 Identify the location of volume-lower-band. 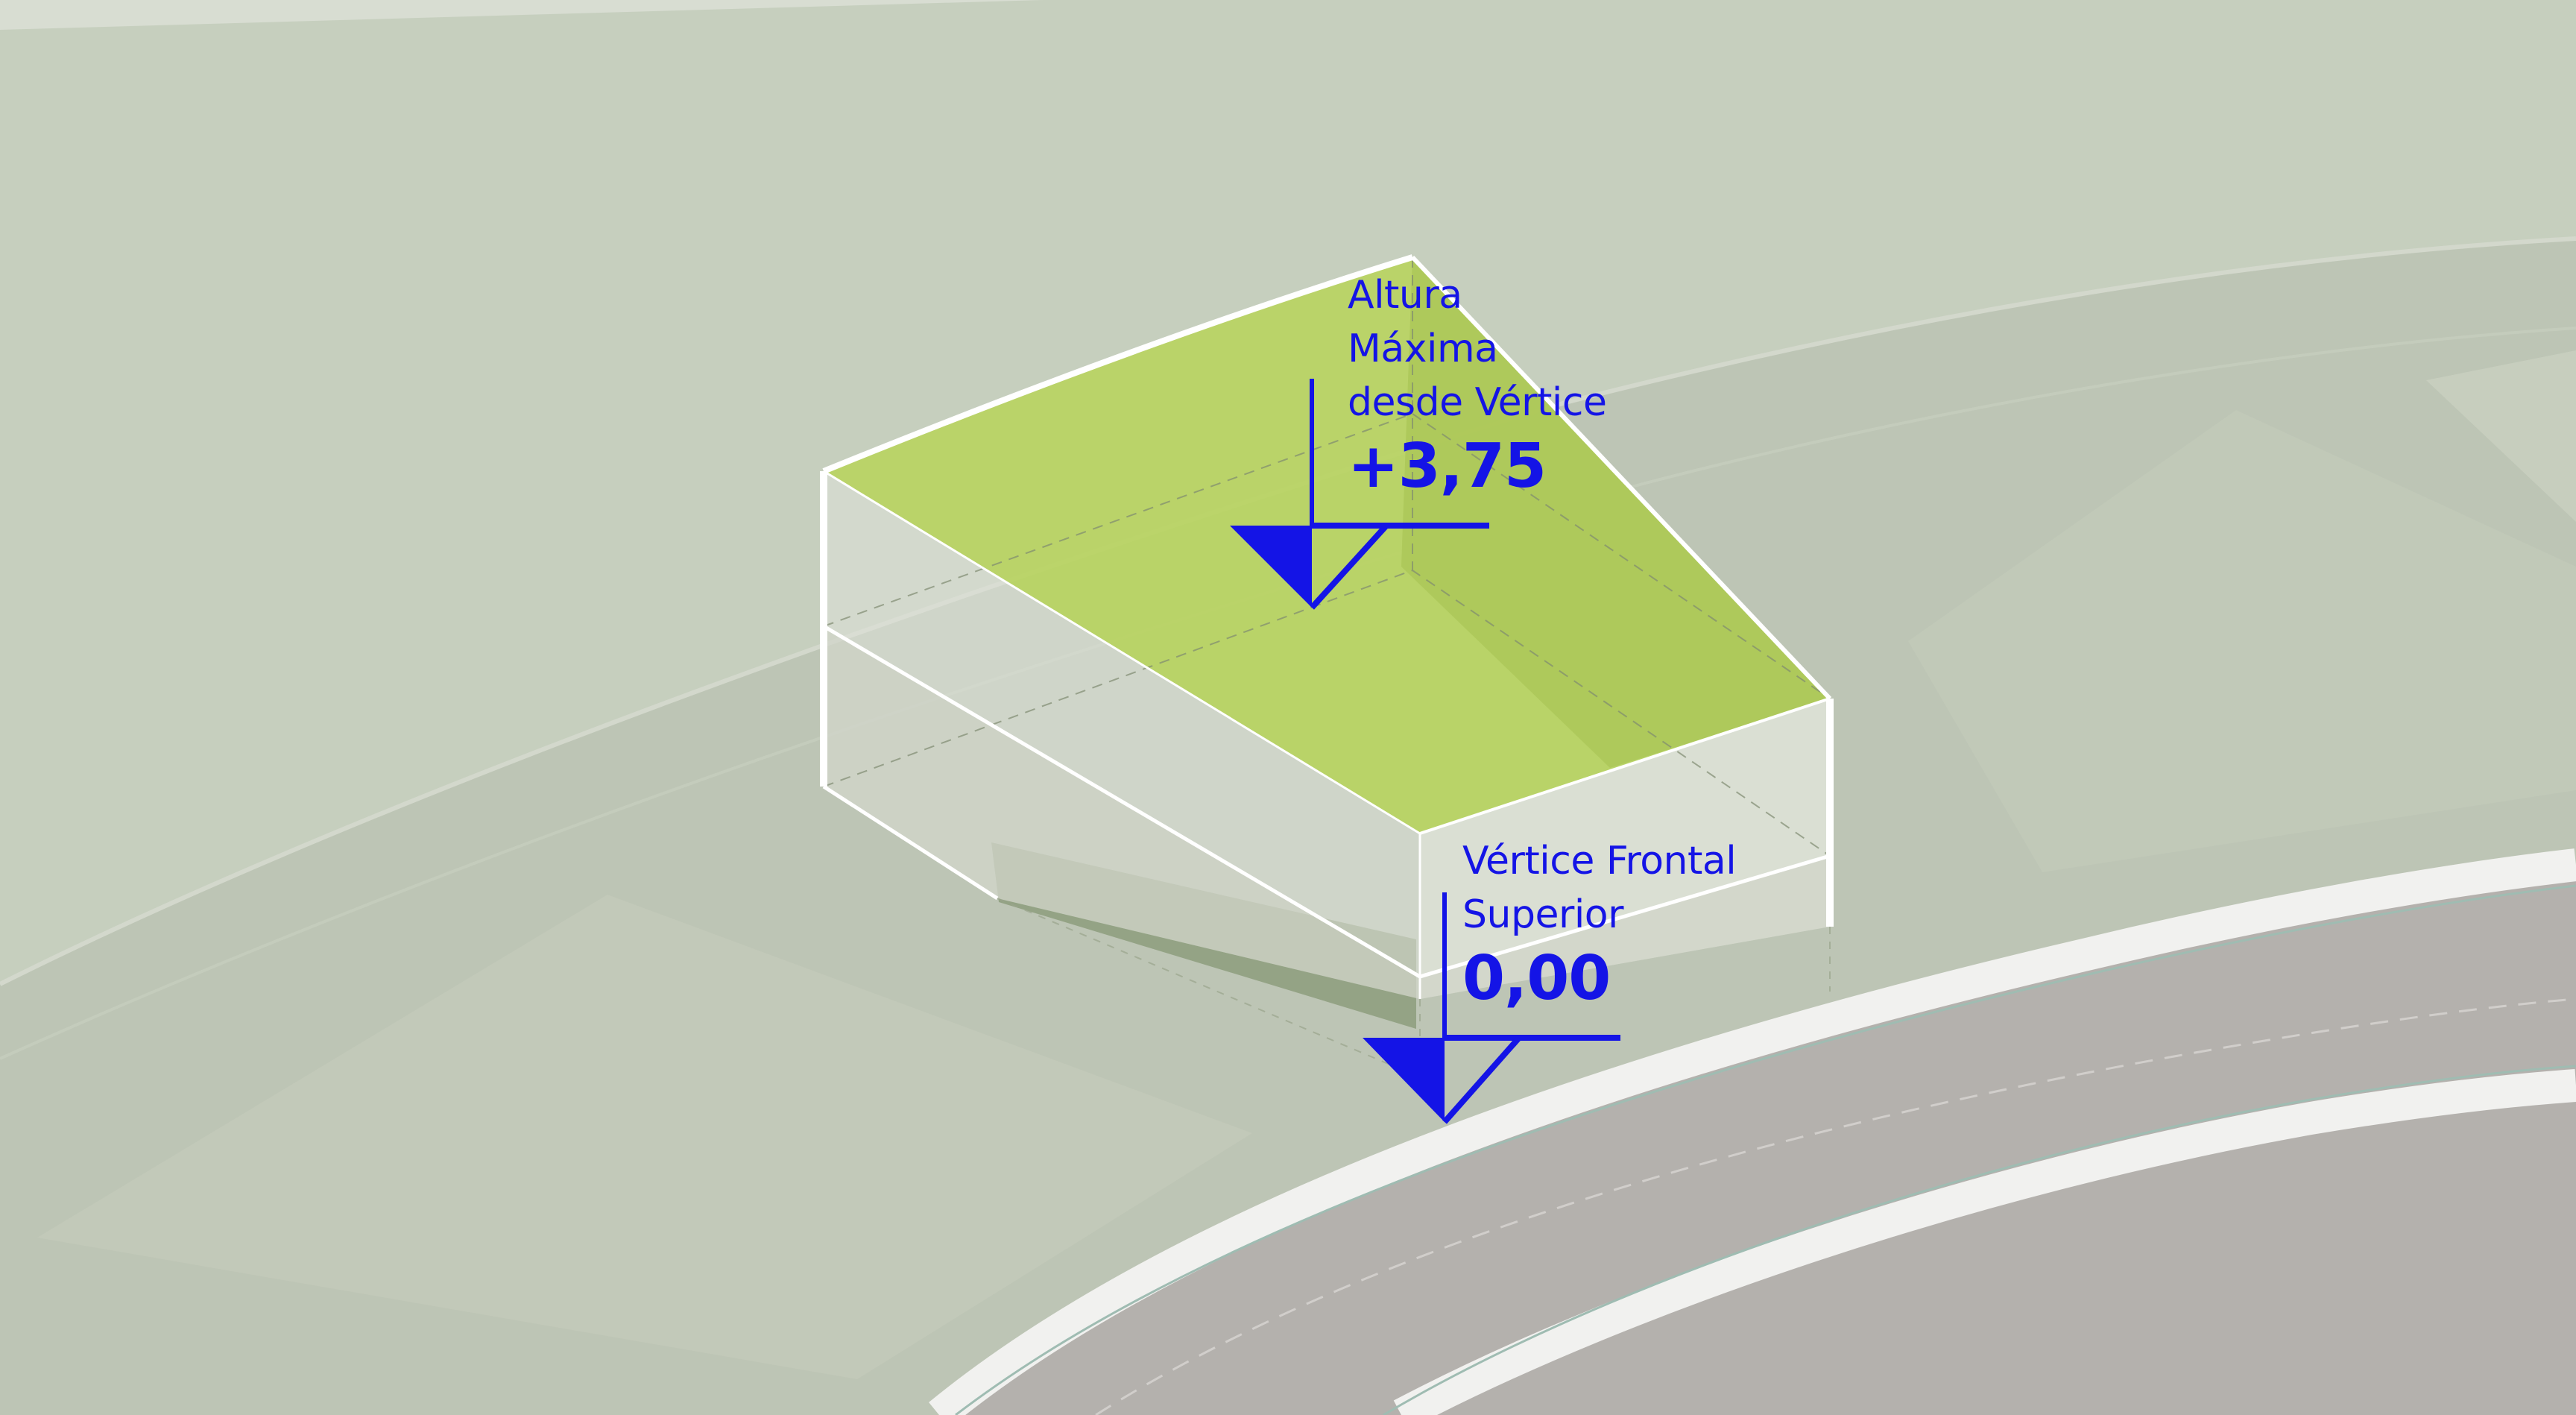
(1327, 813).